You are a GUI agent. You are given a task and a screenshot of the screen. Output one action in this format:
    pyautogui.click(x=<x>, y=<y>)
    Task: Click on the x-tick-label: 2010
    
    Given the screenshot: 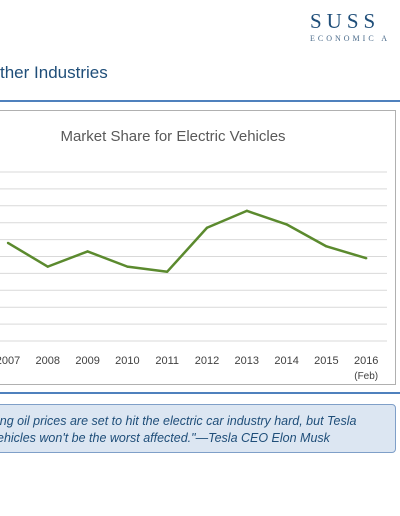 What is the action you would take?
    pyautogui.click(x=127, y=361)
    